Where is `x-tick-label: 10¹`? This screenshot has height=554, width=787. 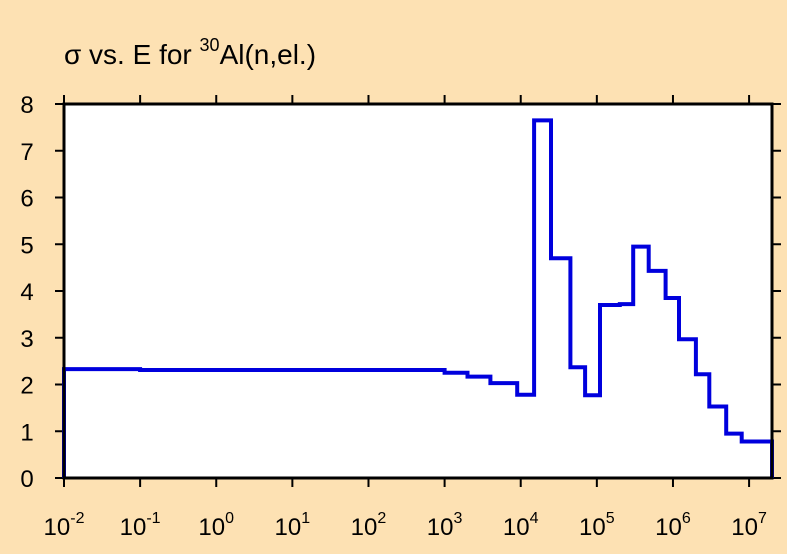
x-tick-label: 10¹ is located at coordinates (293, 525).